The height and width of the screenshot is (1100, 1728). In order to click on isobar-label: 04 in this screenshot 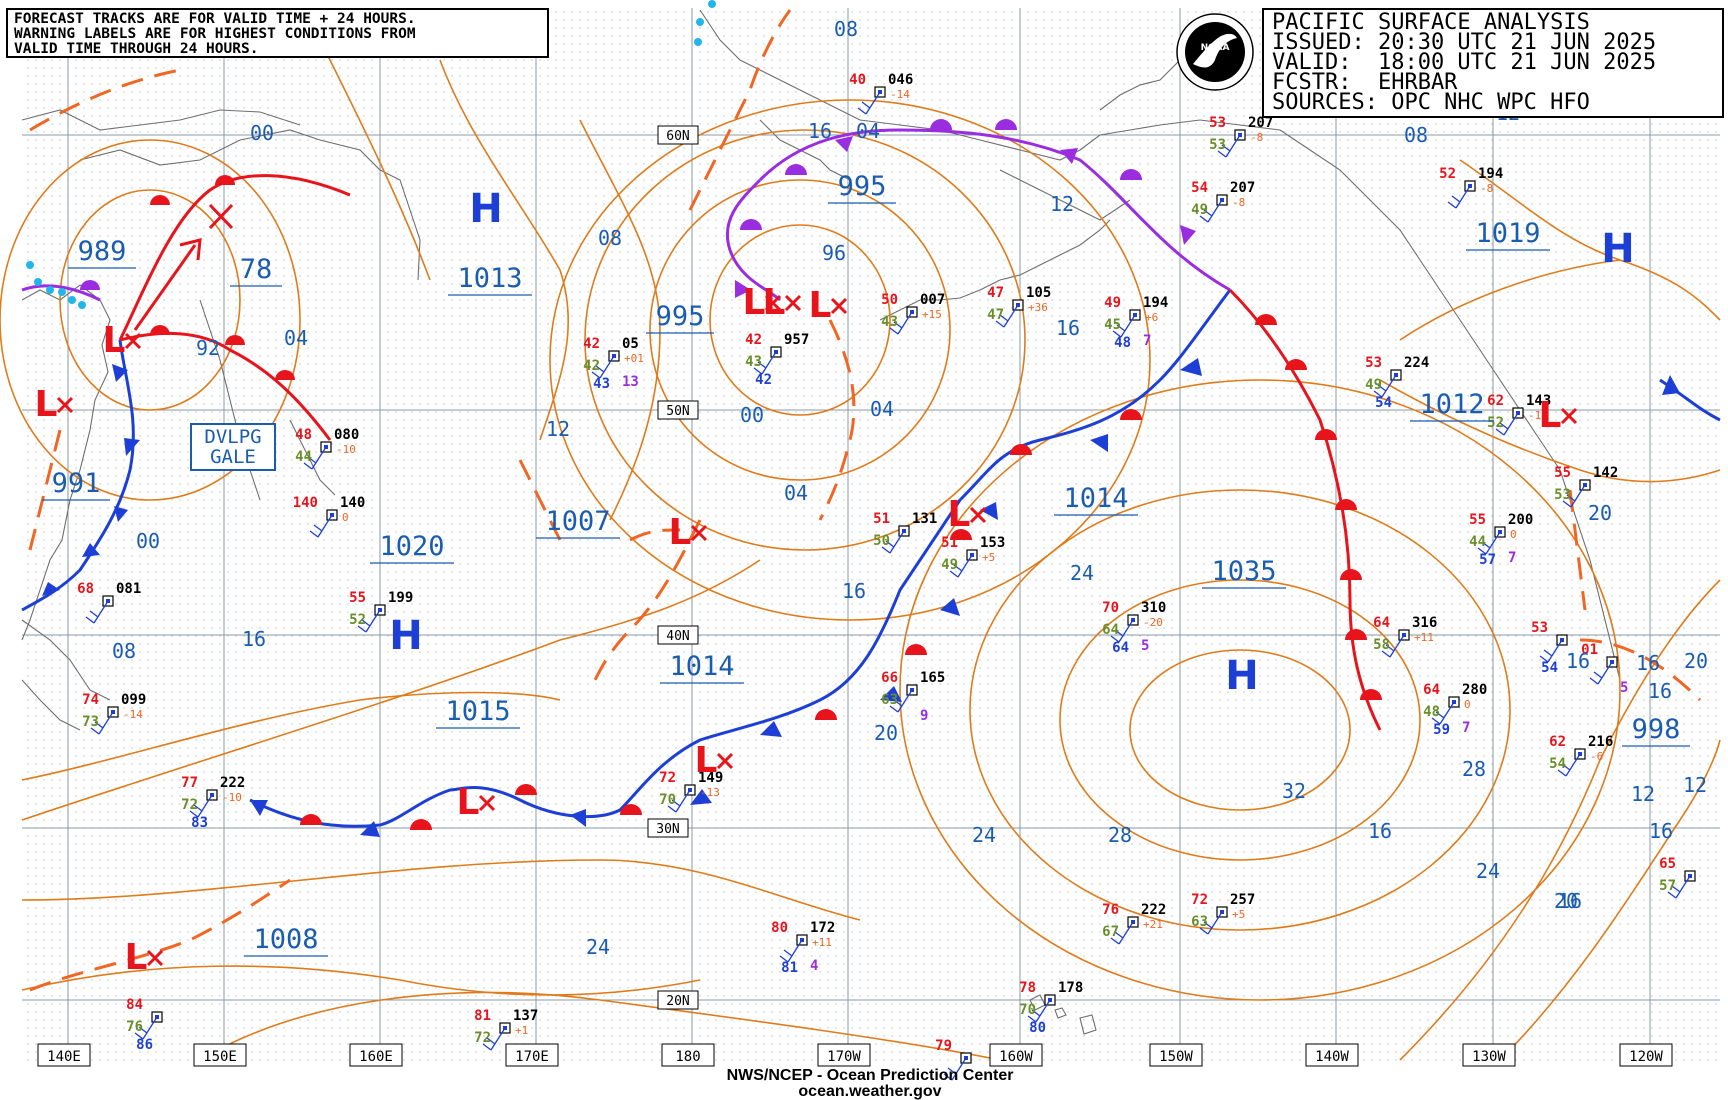, I will do `click(868, 131)`.